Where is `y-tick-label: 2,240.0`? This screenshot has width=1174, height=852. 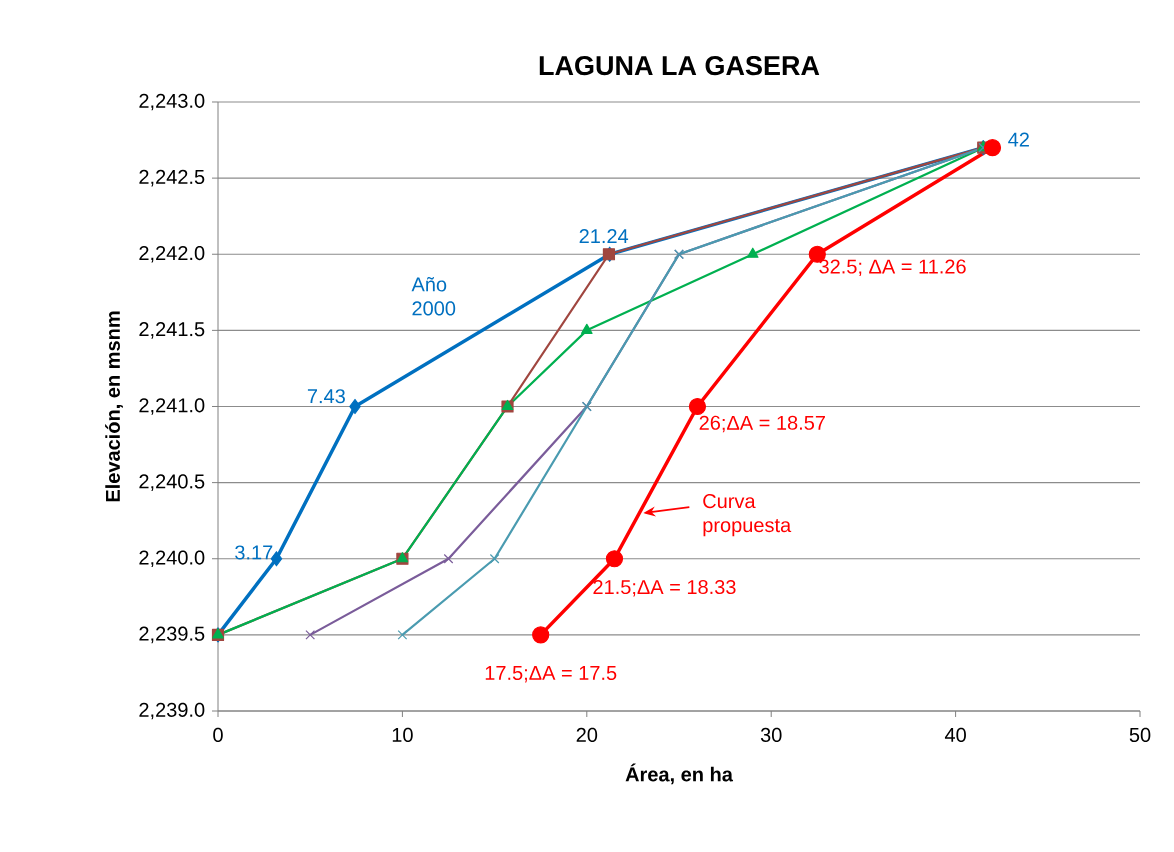 y-tick-label: 2,240.0 is located at coordinates (172, 559).